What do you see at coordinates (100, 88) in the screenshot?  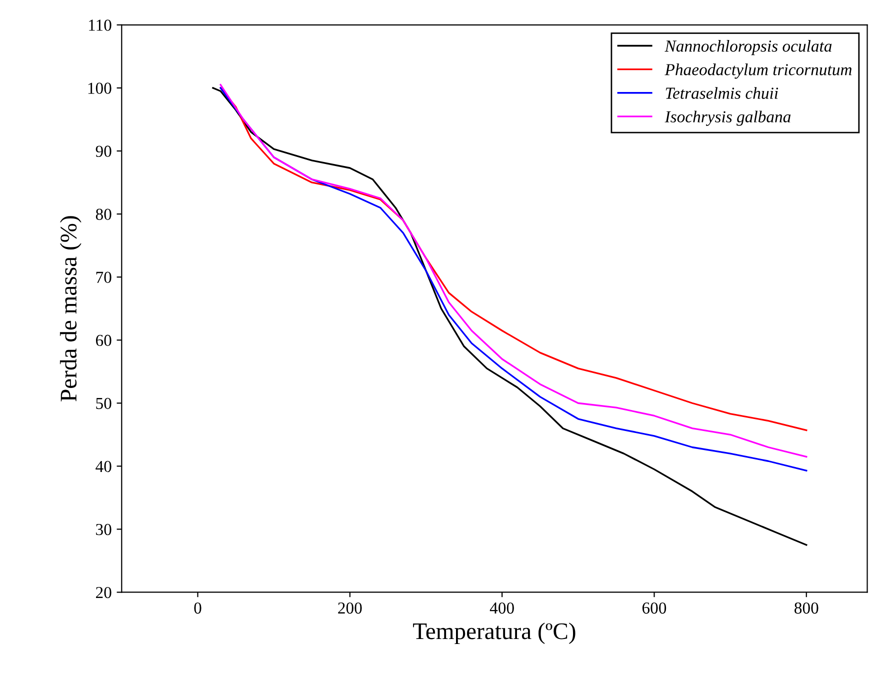 I see `y-tick-label: 100` at bounding box center [100, 88].